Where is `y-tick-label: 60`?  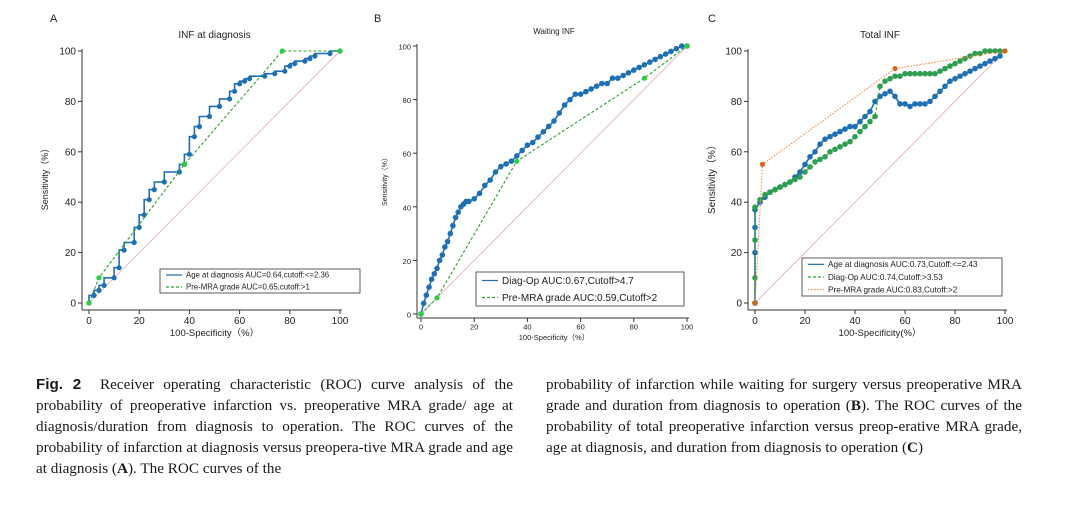
y-tick-label: 60 is located at coordinates (71, 152).